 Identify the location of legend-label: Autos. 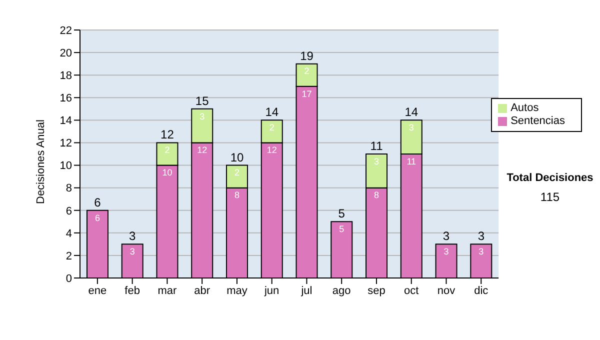
(524, 108).